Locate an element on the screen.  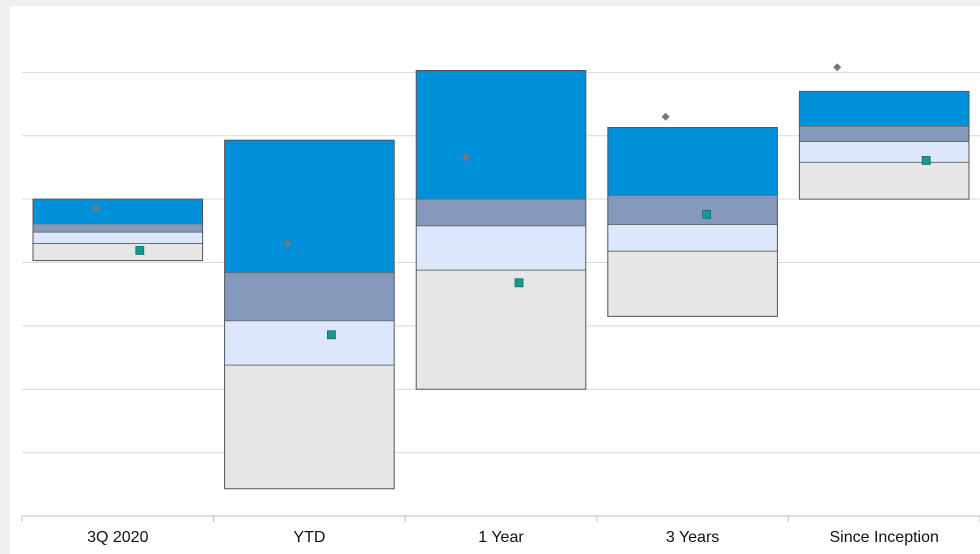
bar-1-outline is located at coordinates (309, 314).